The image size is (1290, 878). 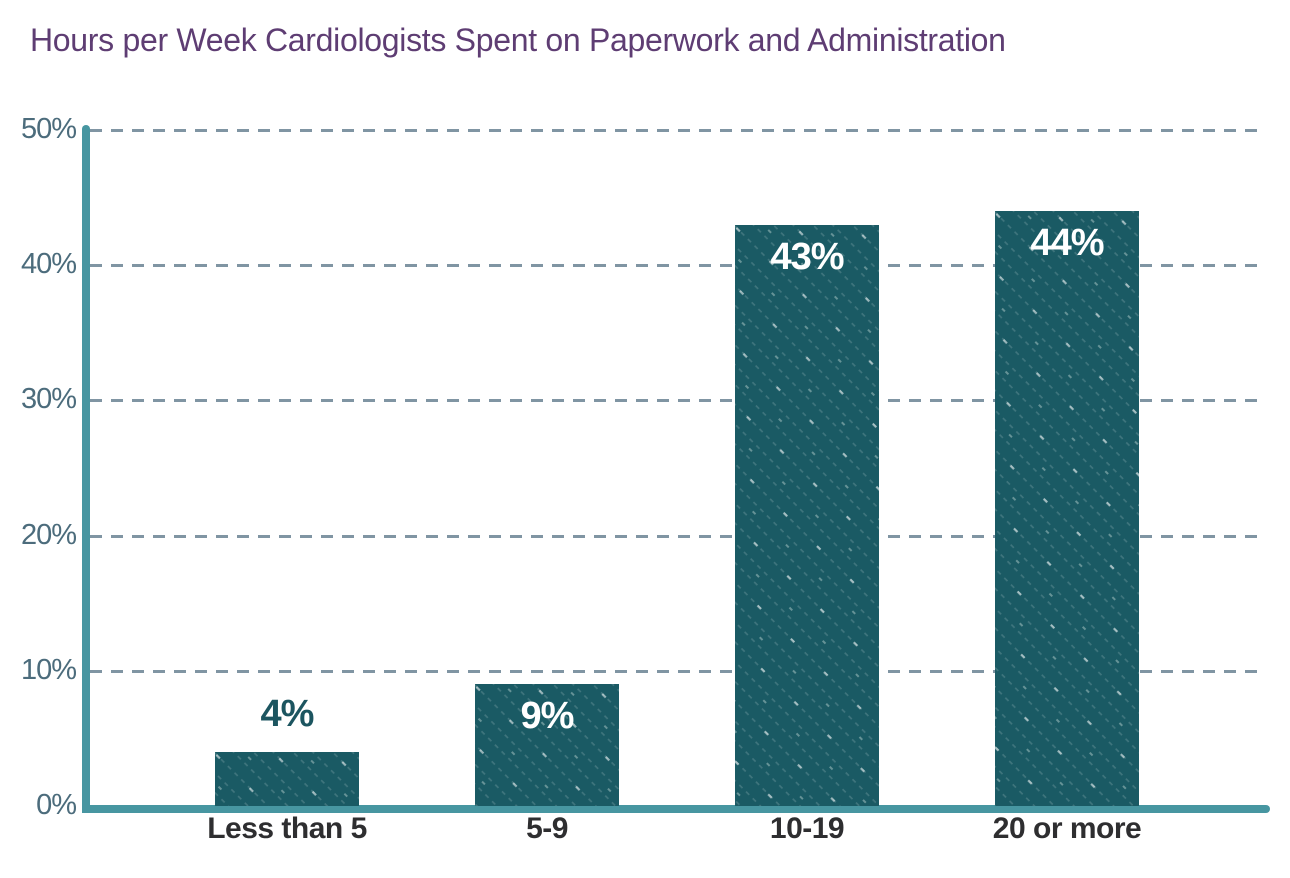 What do you see at coordinates (287, 828) in the screenshot?
I see `xtick-label-0: Less than 5` at bounding box center [287, 828].